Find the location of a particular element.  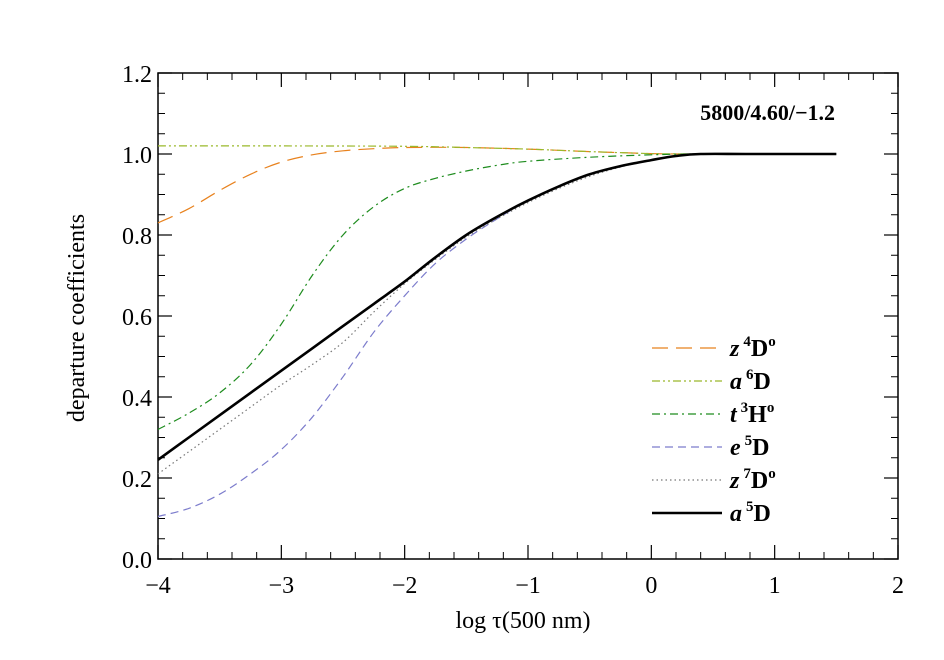

y-axis-label: departure coefficients is located at coordinates (77, 318).